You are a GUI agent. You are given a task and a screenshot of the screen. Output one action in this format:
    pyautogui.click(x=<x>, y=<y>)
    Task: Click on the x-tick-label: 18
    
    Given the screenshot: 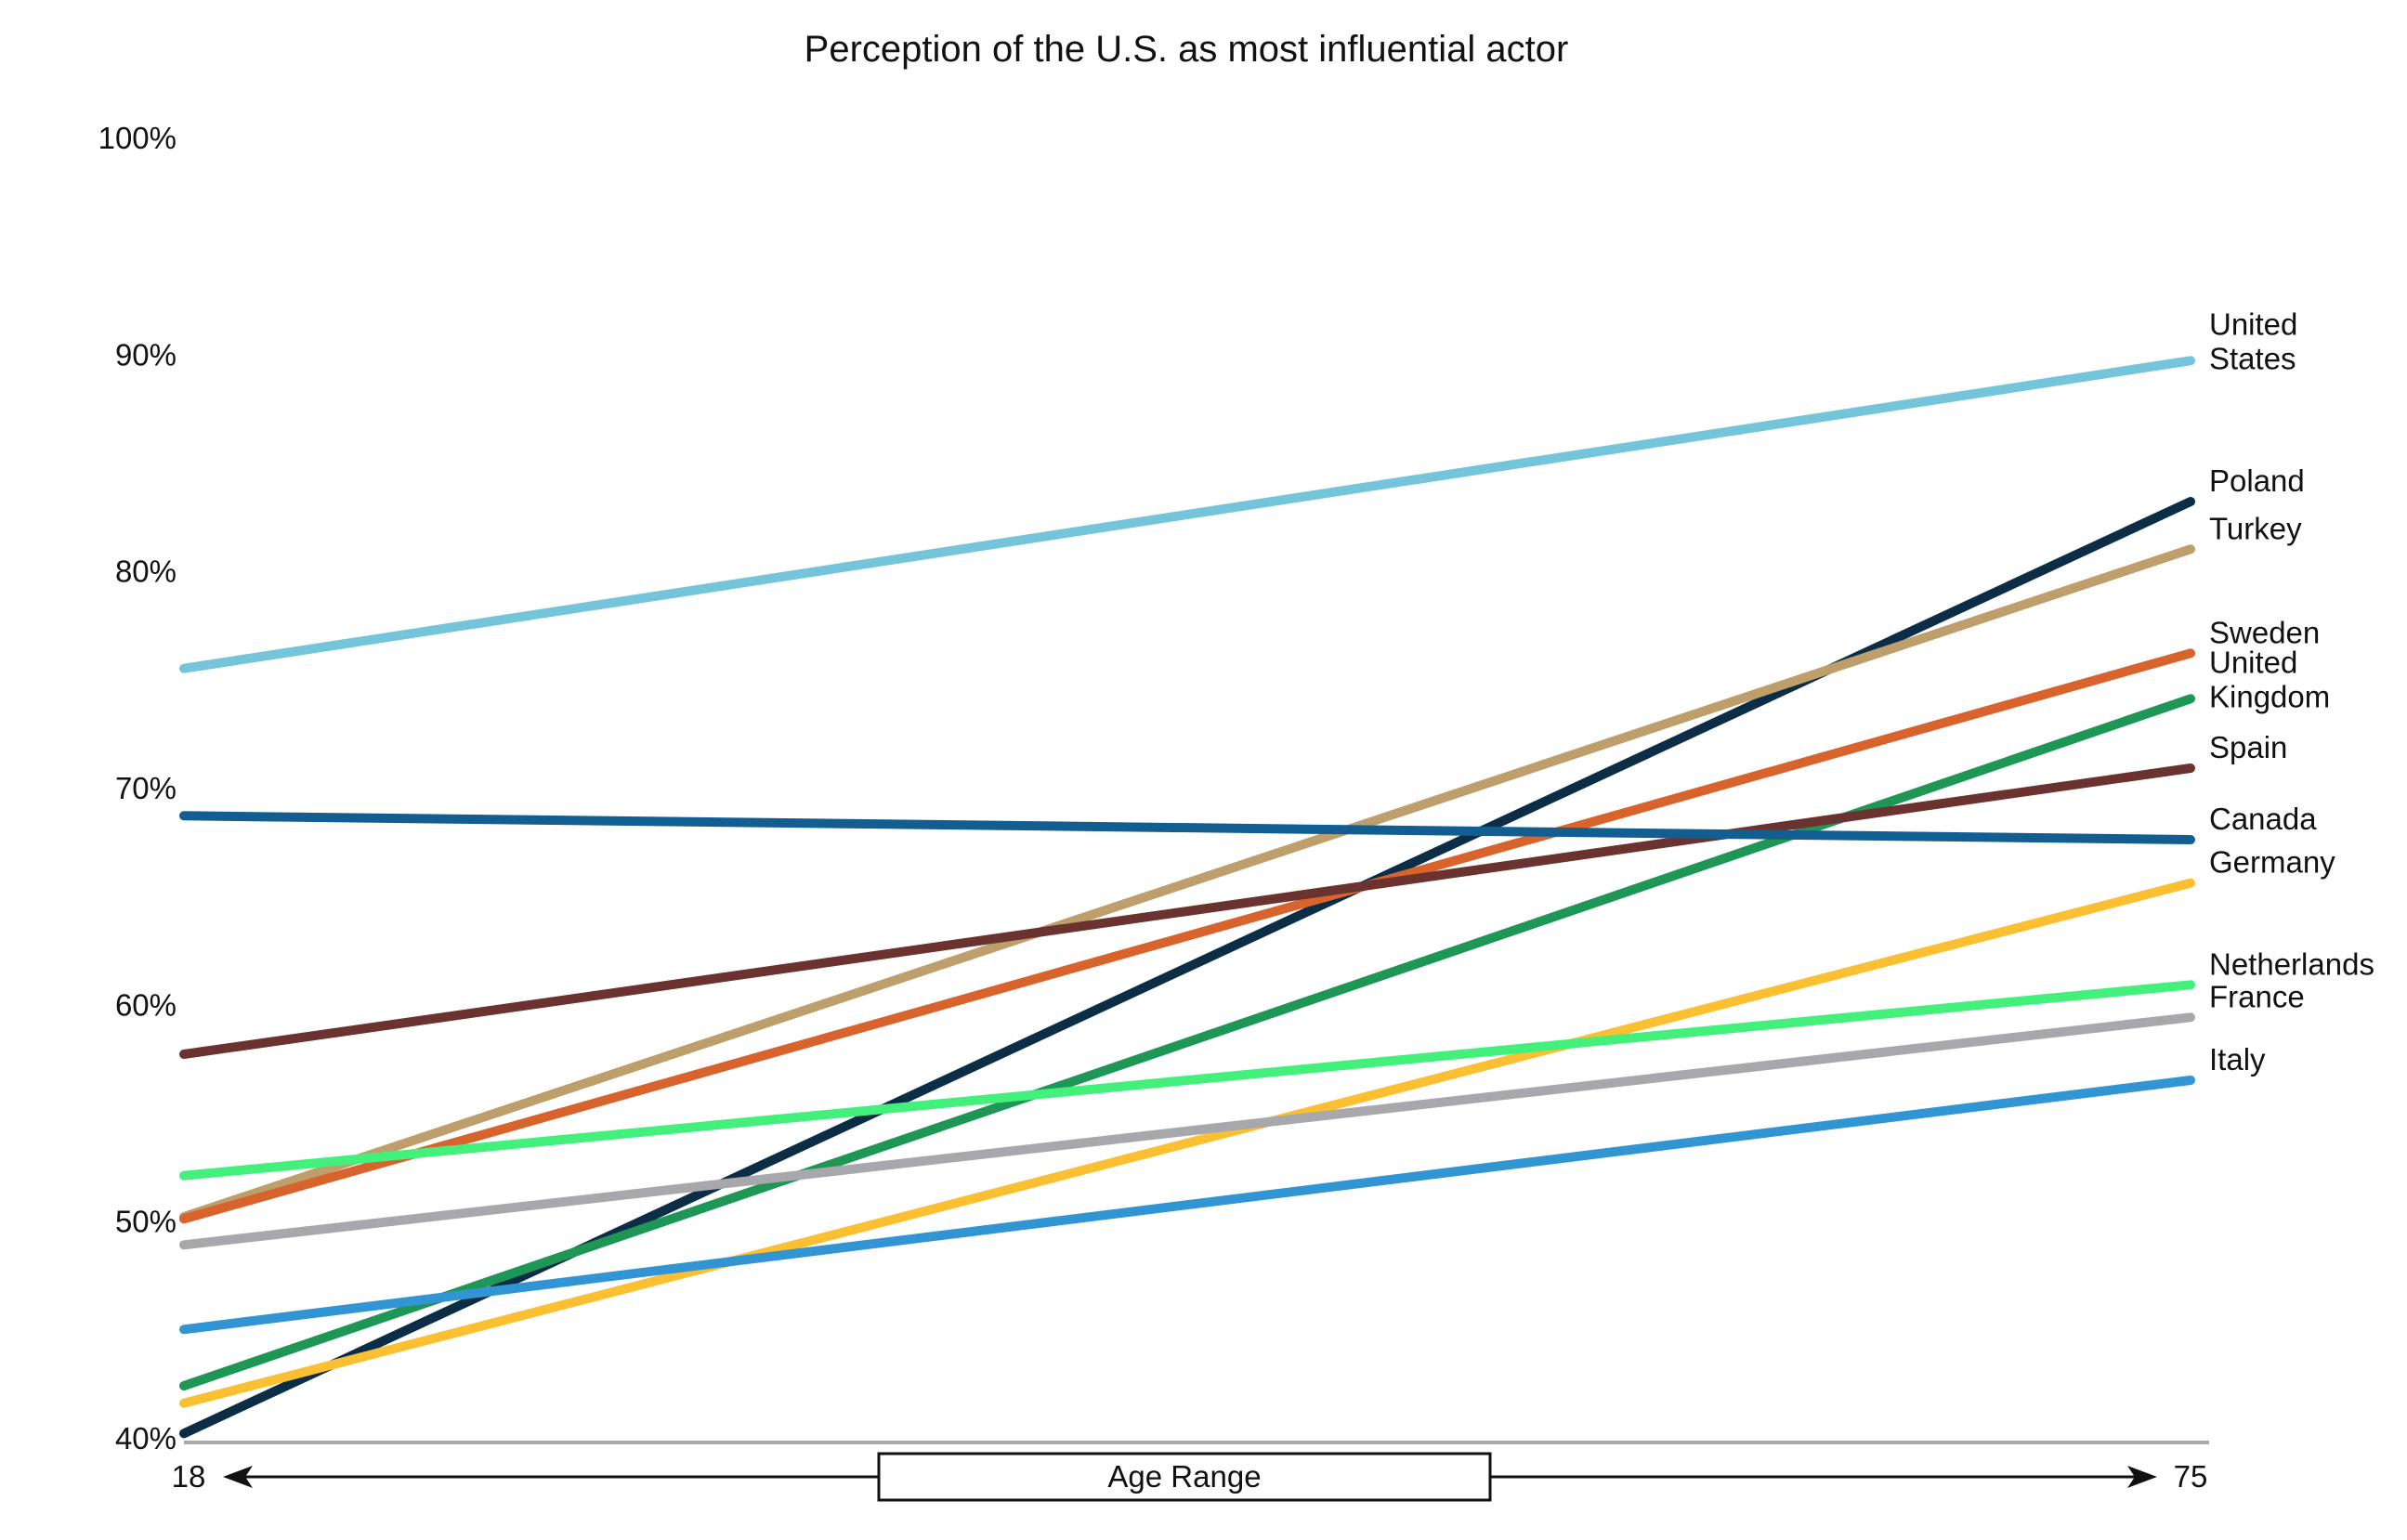 What is the action you would take?
    pyautogui.click(x=189, y=1476)
    